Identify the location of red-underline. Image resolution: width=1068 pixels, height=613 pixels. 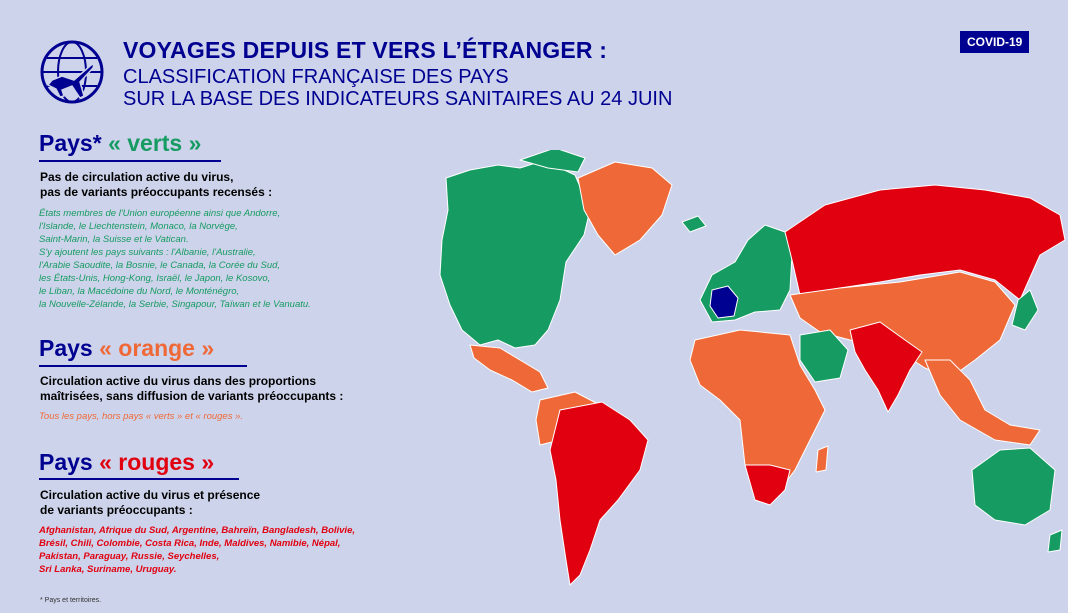
(139, 479).